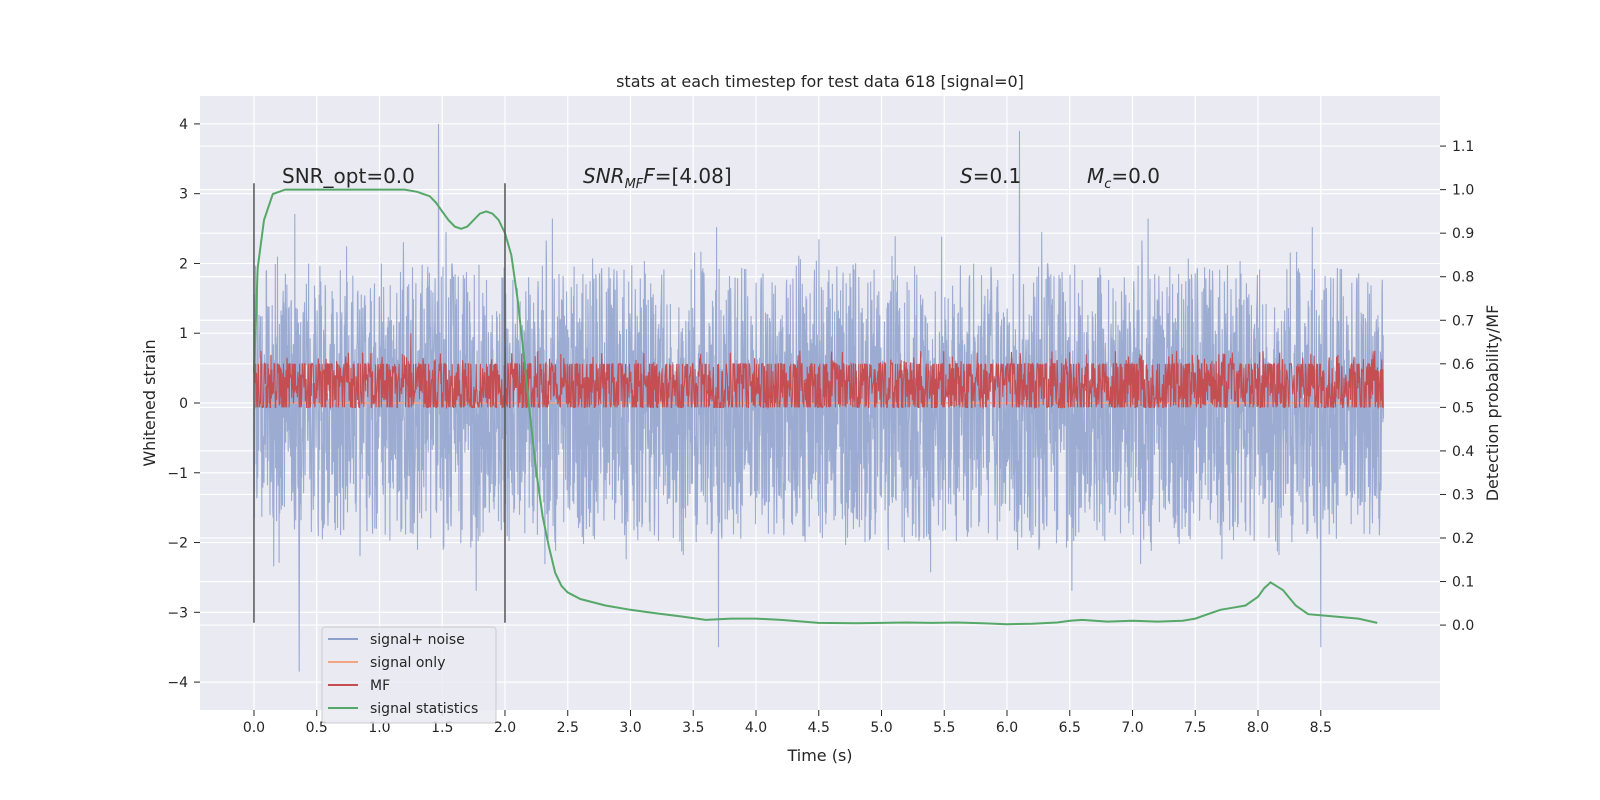 This screenshot has width=1600, height=800. What do you see at coordinates (1463, 321) in the screenshot?
I see `y2-tick-label: 0.7` at bounding box center [1463, 321].